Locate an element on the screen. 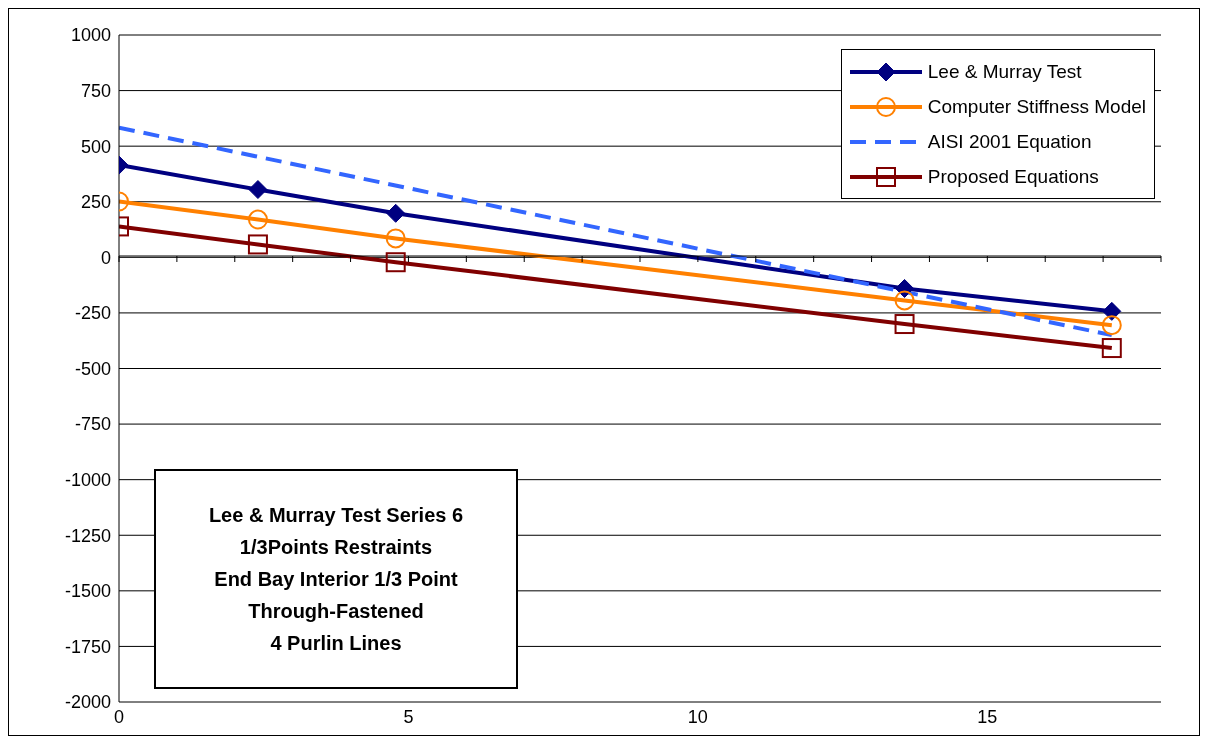 The image size is (1208, 744). x-tick-label: 0 is located at coordinates (119, 716).